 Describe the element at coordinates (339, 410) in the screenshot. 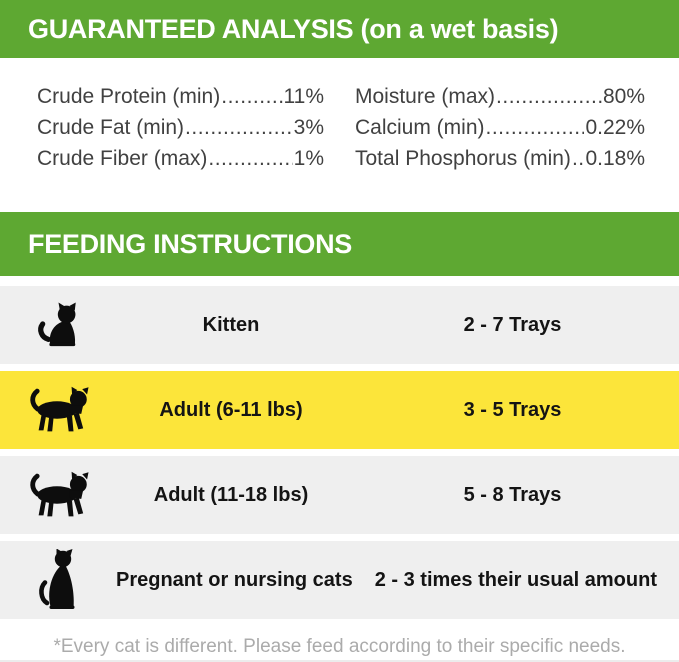

I see `feeding-row-adult-small: Adult (6-11 lbs) 3 - 5 Trays` at that location.